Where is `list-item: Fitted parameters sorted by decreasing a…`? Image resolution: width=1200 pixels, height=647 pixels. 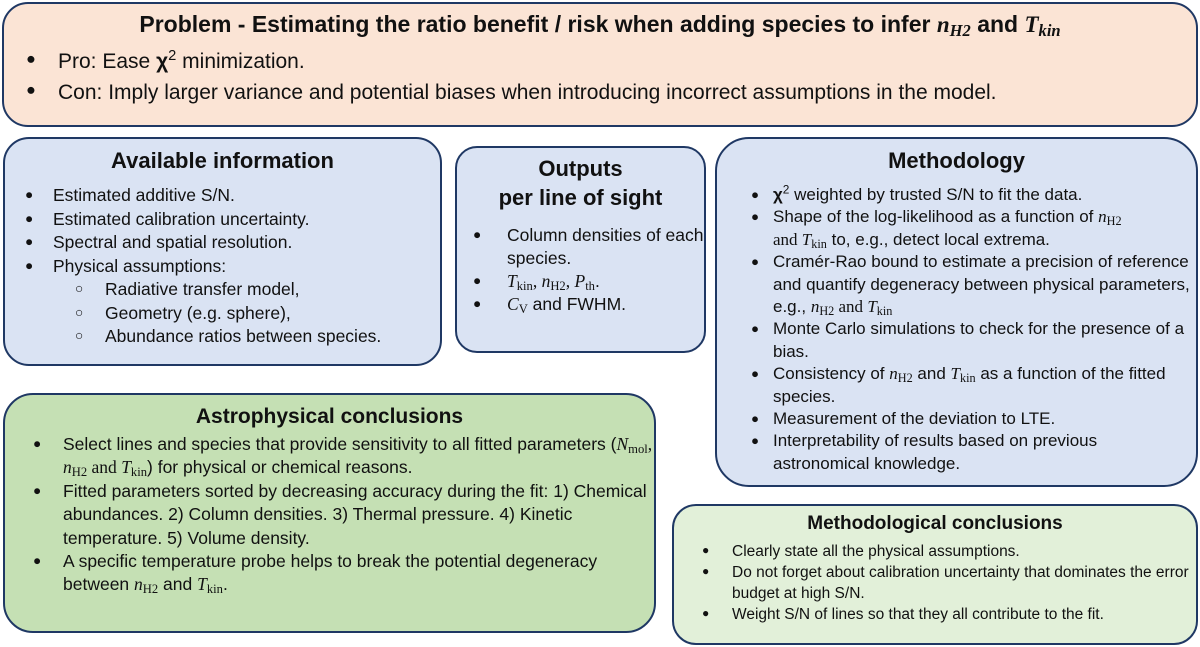
list-item: Fitted parameters sorted by decreasing a… is located at coordinates (343, 515).